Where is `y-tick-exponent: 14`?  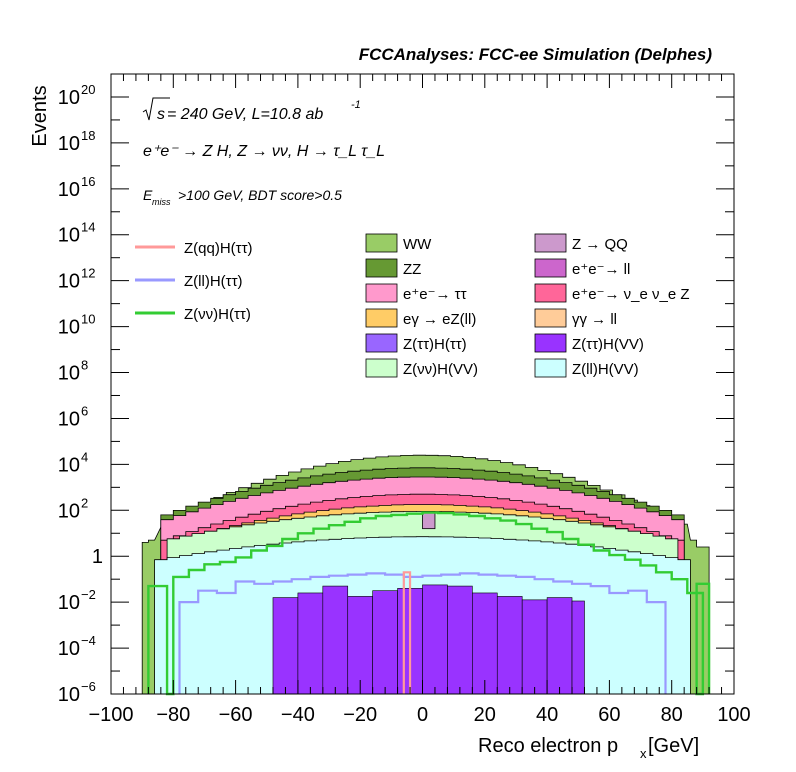 y-tick-exponent: 14 is located at coordinates (88, 227).